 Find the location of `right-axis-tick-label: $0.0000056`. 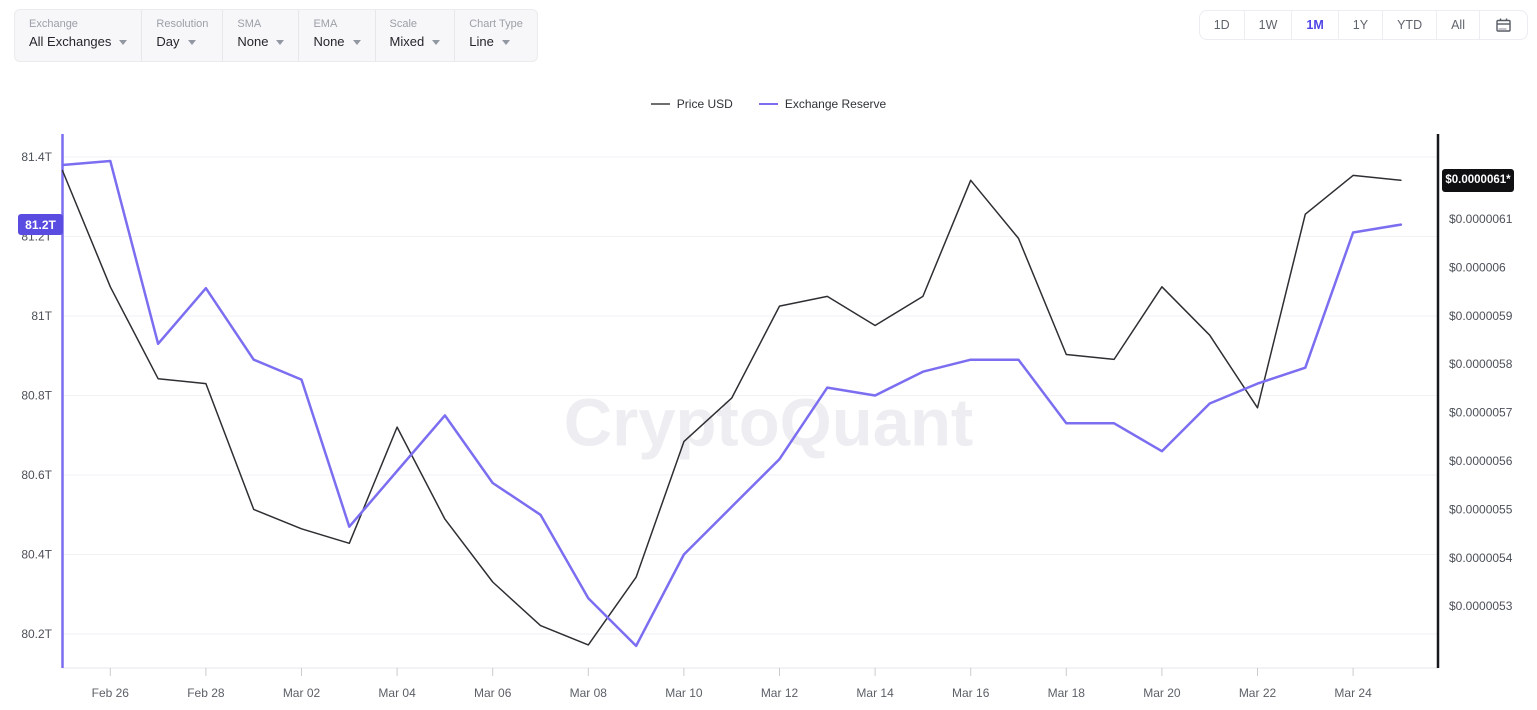

right-axis-tick-label: $0.0000056 is located at coordinates (1481, 461).